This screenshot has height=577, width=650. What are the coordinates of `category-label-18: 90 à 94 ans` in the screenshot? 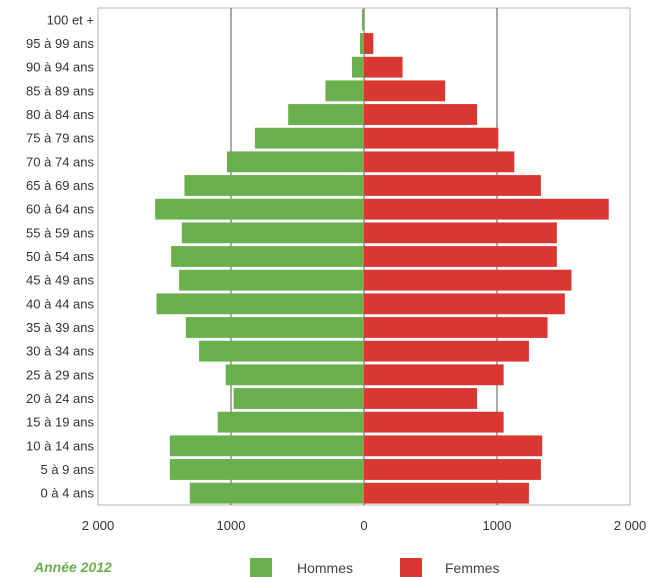 It's located at (60, 67).